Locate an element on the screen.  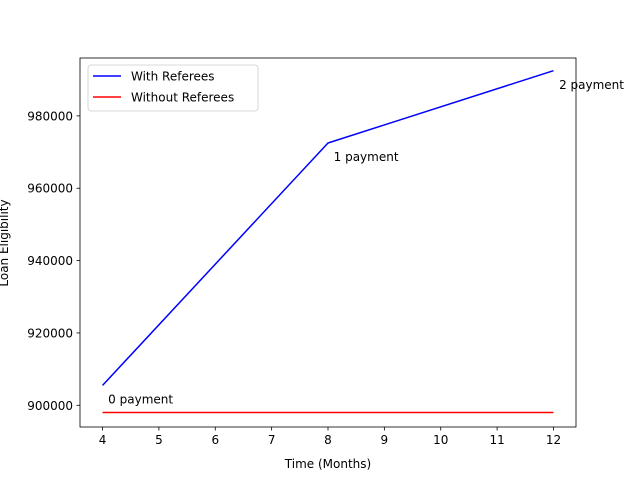
y-tick-label: 980000 is located at coordinates (50, 116).